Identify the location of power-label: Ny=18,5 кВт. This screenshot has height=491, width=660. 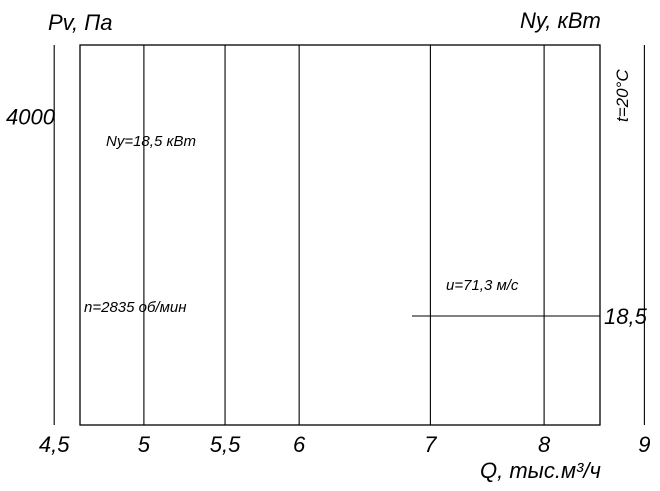
(151, 141).